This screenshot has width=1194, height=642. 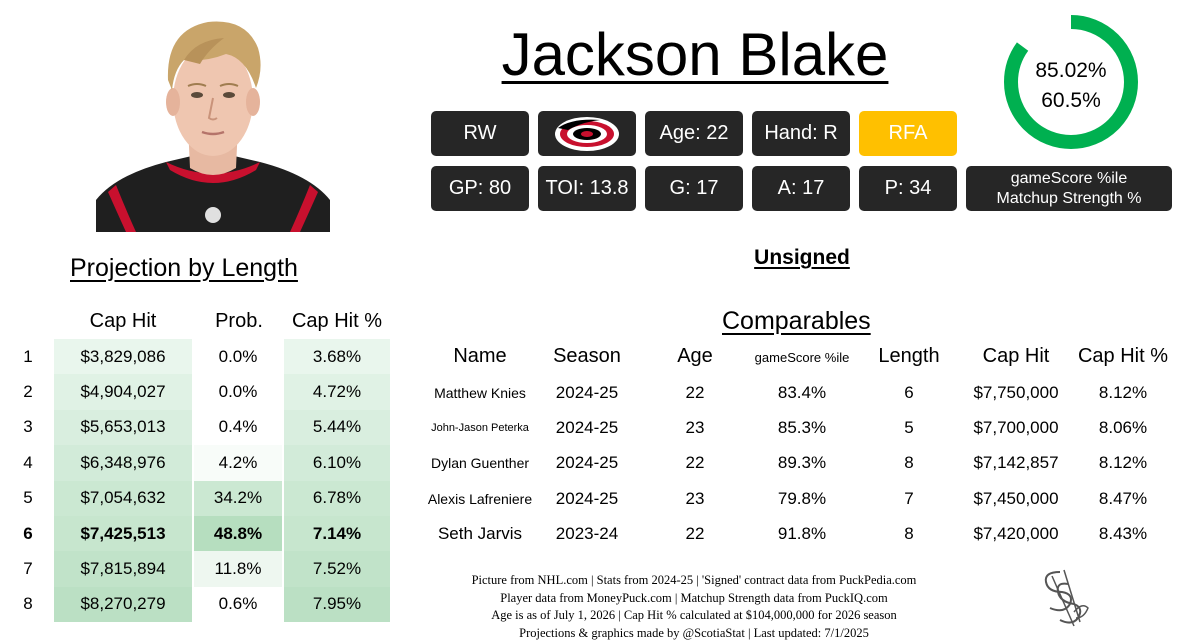 I want to click on comp-cap-hit: $7,420,000, so click(x=1016, y=534).